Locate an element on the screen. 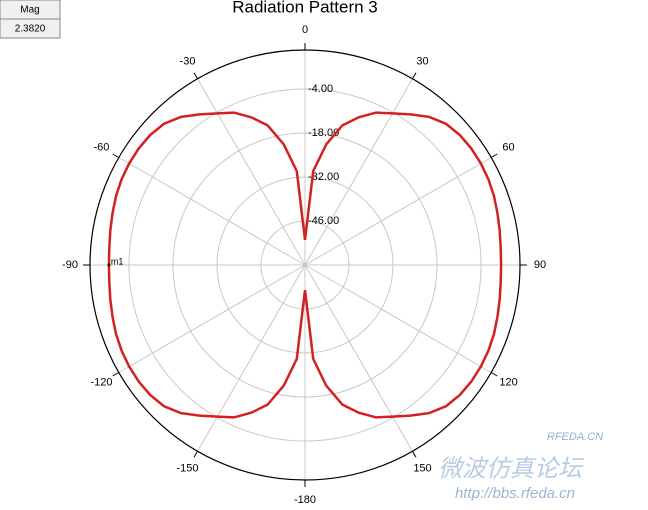 Image resolution: width=648 pixels, height=510 pixels. angle-tick-label: -60 is located at coordinates (102, 147).